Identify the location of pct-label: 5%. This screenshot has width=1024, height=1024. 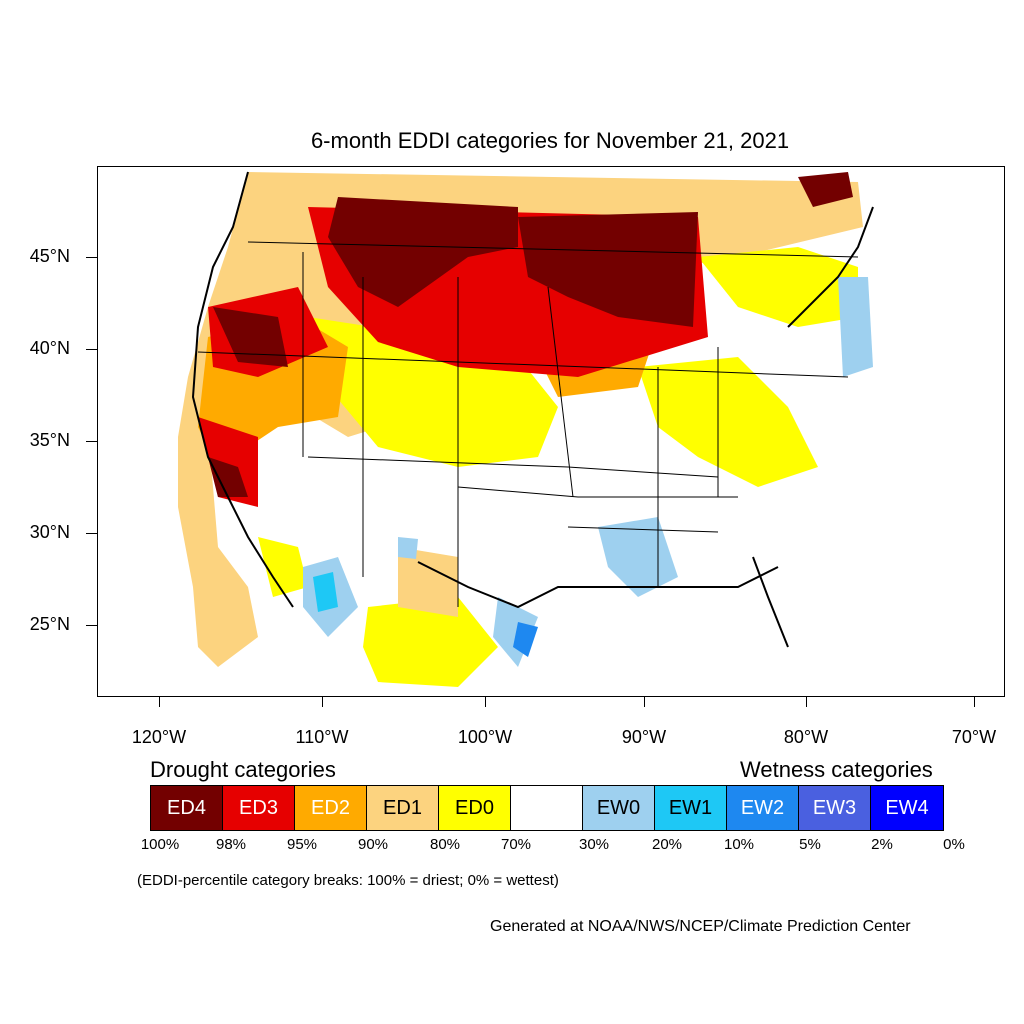
(810, 844).